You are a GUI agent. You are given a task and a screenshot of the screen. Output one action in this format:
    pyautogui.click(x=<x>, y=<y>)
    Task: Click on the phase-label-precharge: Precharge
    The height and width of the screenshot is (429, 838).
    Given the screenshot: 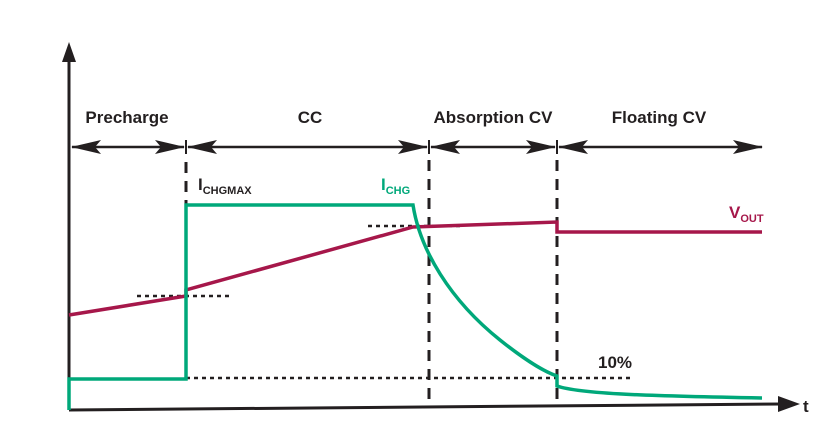 What is the action you would take?
    pyautogui.click(x=126, y=117)
    